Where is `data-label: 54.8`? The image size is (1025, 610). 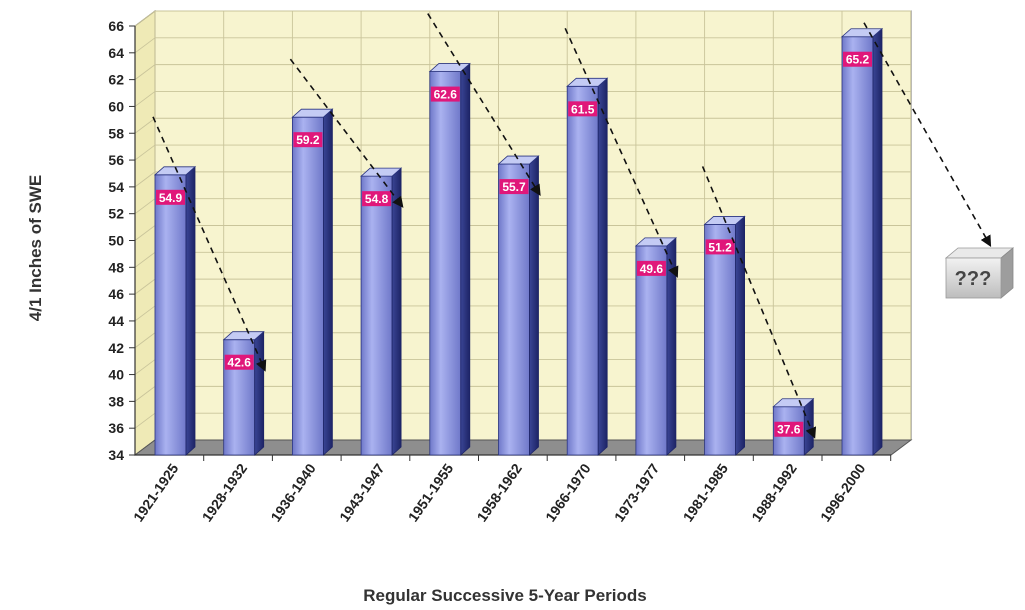 data-label: 54.8 is located at coordinates (377, 199).